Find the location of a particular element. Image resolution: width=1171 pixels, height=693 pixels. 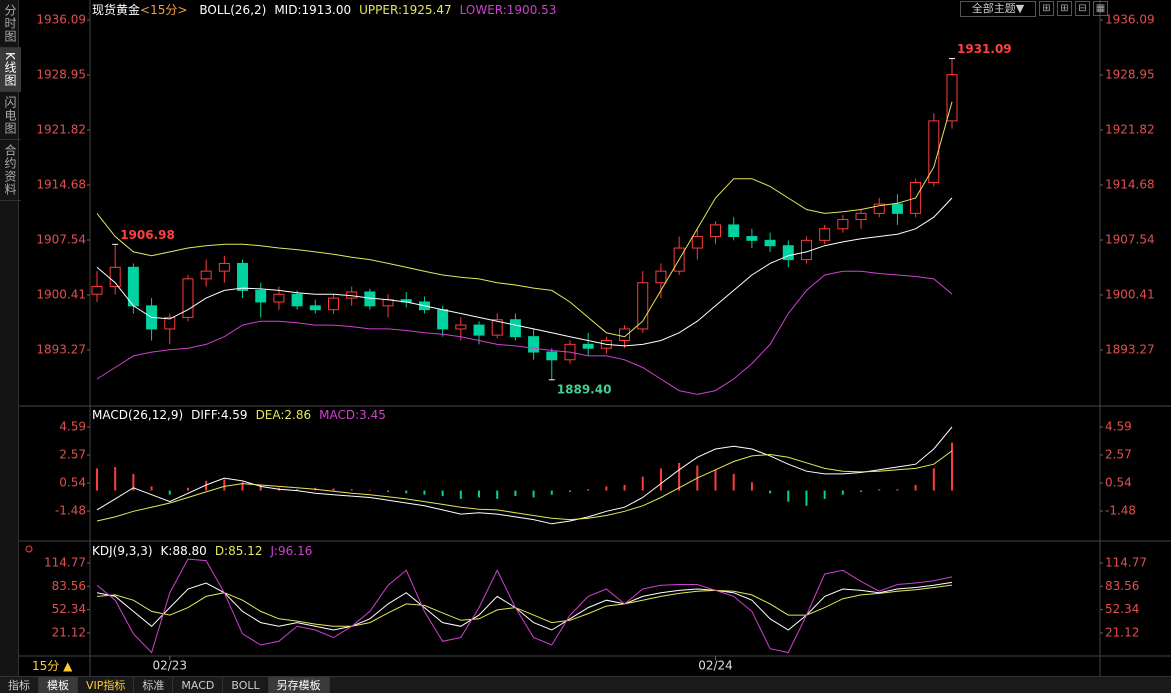

side-tabs: 分时图 K线图 闪电图 合约资料 is located at coordinates (10, 338).